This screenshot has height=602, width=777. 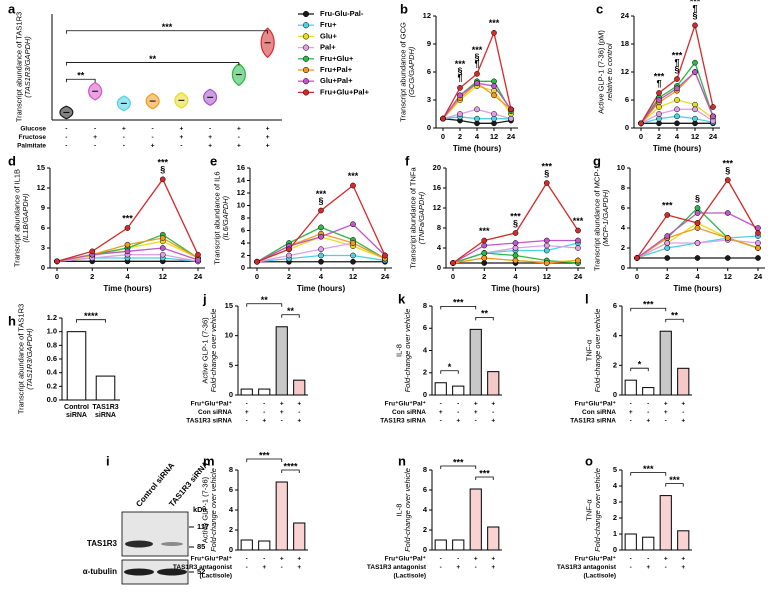 What do you see at coordinates (596, 218) in the screenshot?
I see `y-axis-label: Transcript abundance of MCP-1` at bounding box center [596, 218].